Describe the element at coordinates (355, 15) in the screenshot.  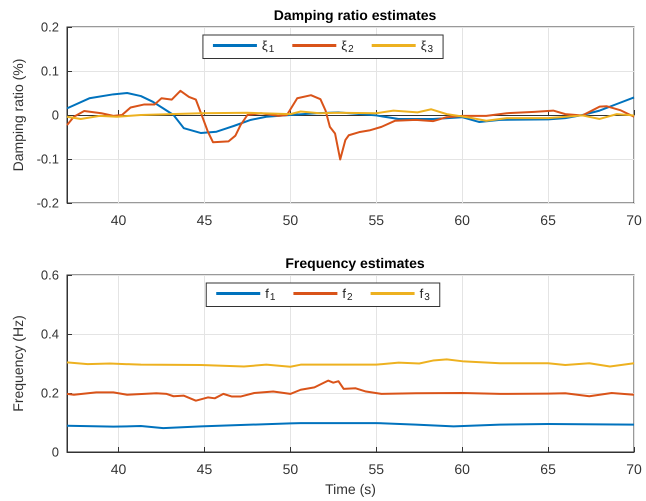
I see `chart-title: Damping ratio estimates` at that location.